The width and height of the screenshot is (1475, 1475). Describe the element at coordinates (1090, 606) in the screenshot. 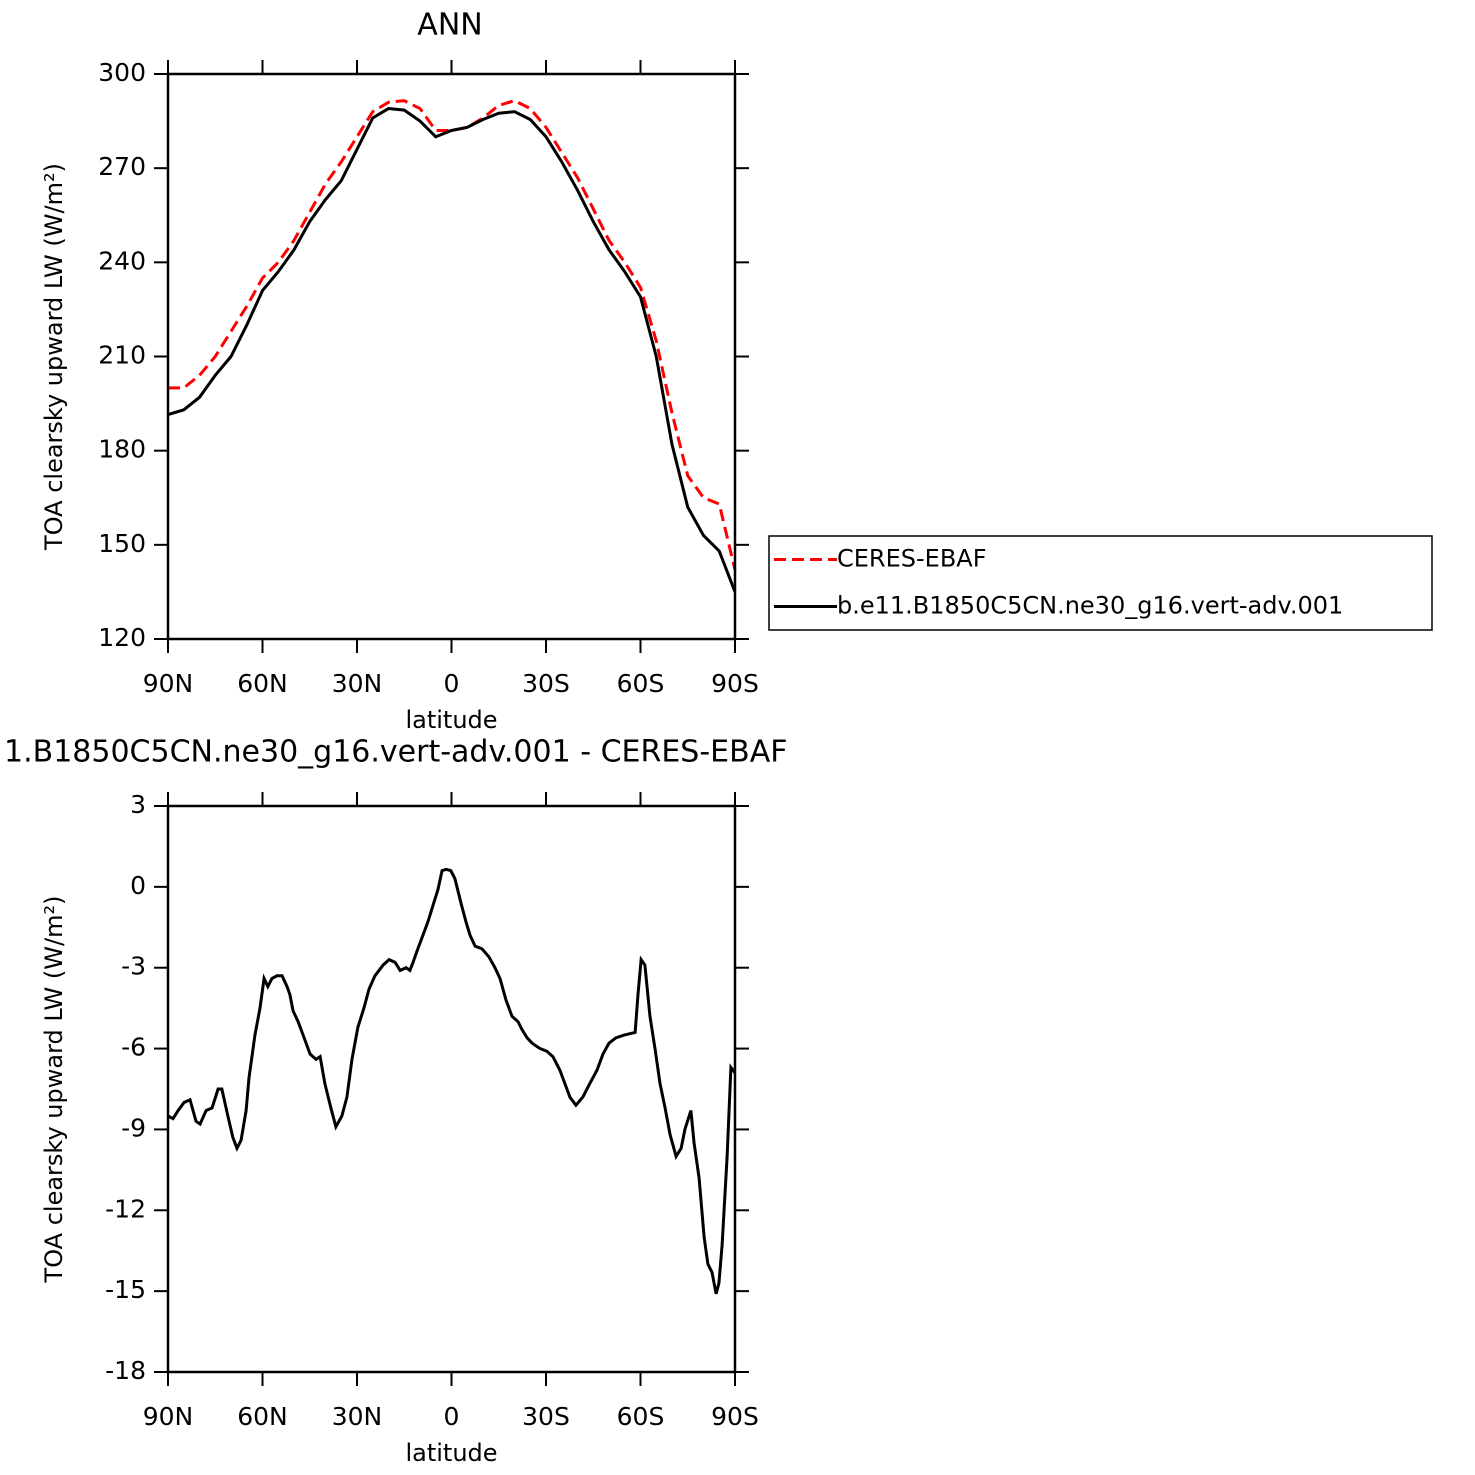

I see `legend-entry: b.e11.B1850C5CN.ne30_g16.vert-adv.001` at that location.